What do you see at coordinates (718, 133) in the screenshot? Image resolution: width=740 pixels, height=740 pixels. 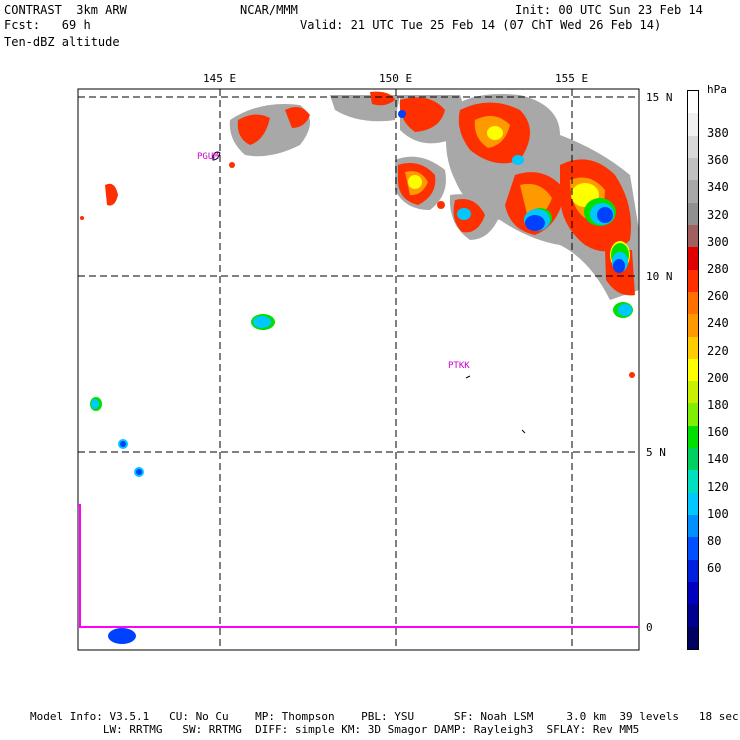 I see `colorbar-label: 380` at bounding box center [718, 133].